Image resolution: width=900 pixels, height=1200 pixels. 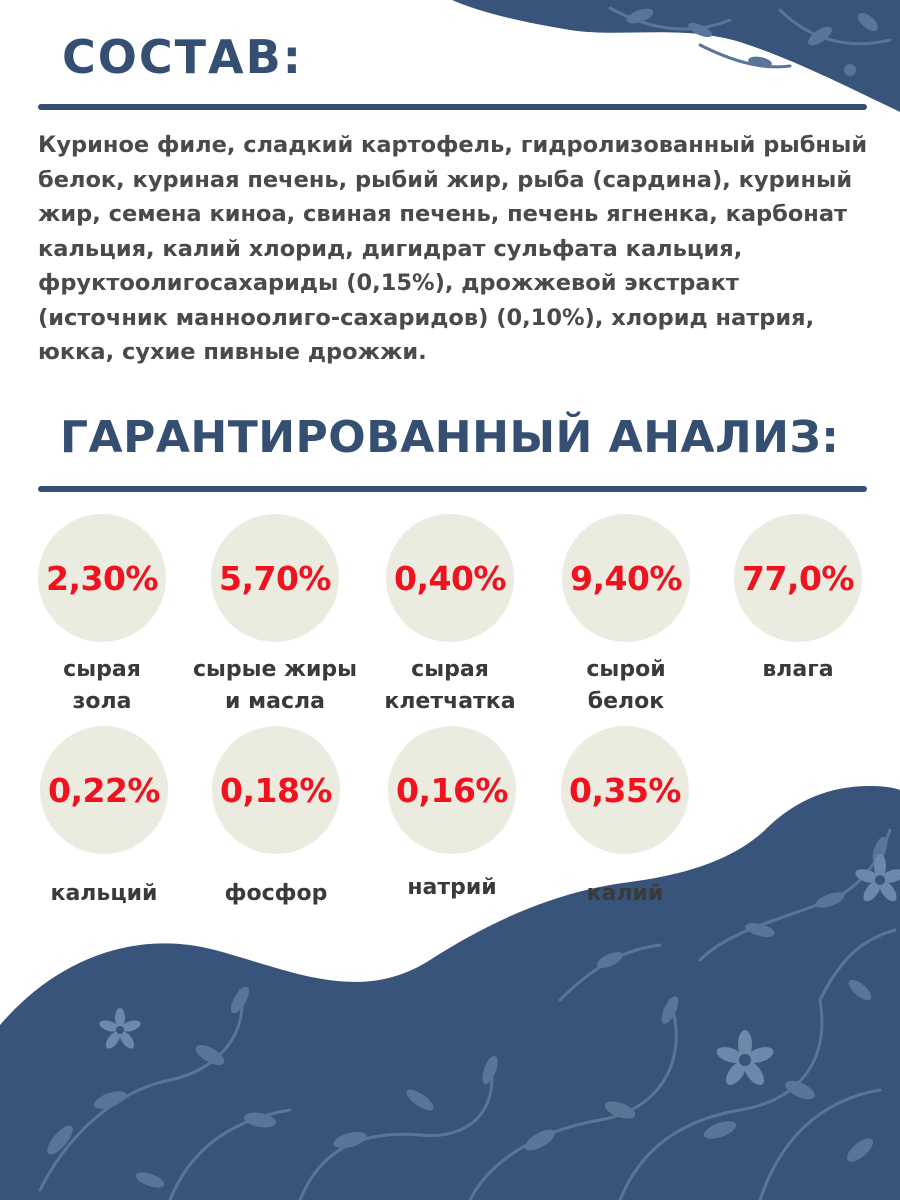 I want to click on nutrient-moisture: 77,0% влага, so click(x=798, y=600).